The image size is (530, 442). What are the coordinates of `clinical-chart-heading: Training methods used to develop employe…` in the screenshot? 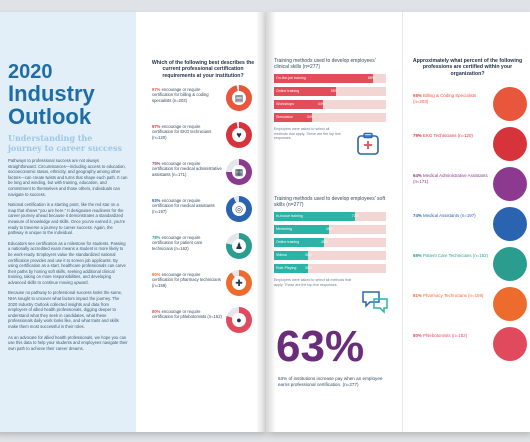 It's located at (325, 64).